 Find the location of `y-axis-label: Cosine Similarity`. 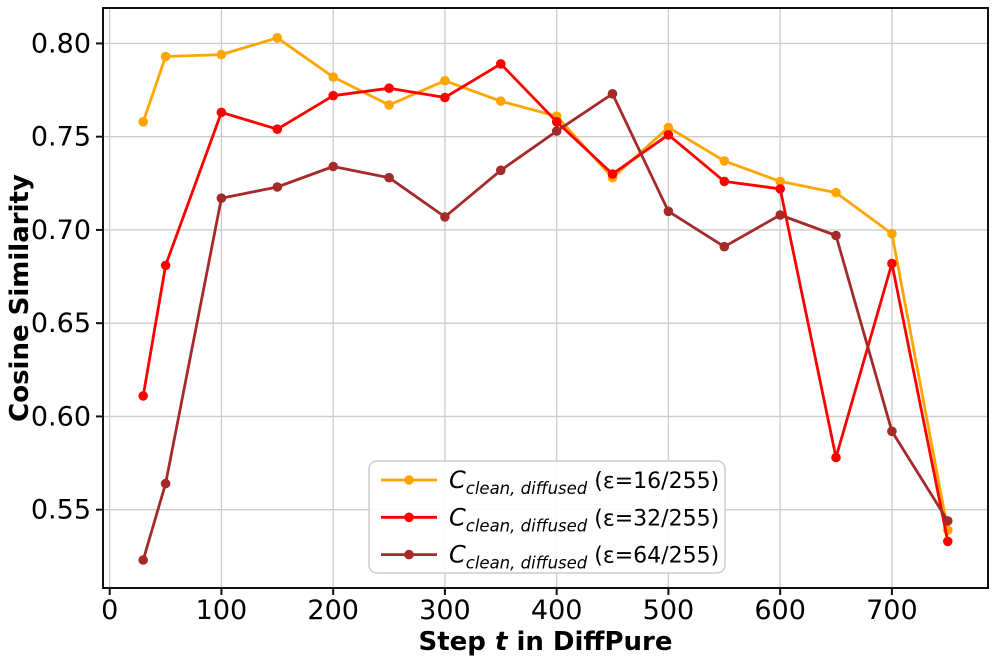

y-axis-label: Cosine Similarity is located at coordinates (20, 298).